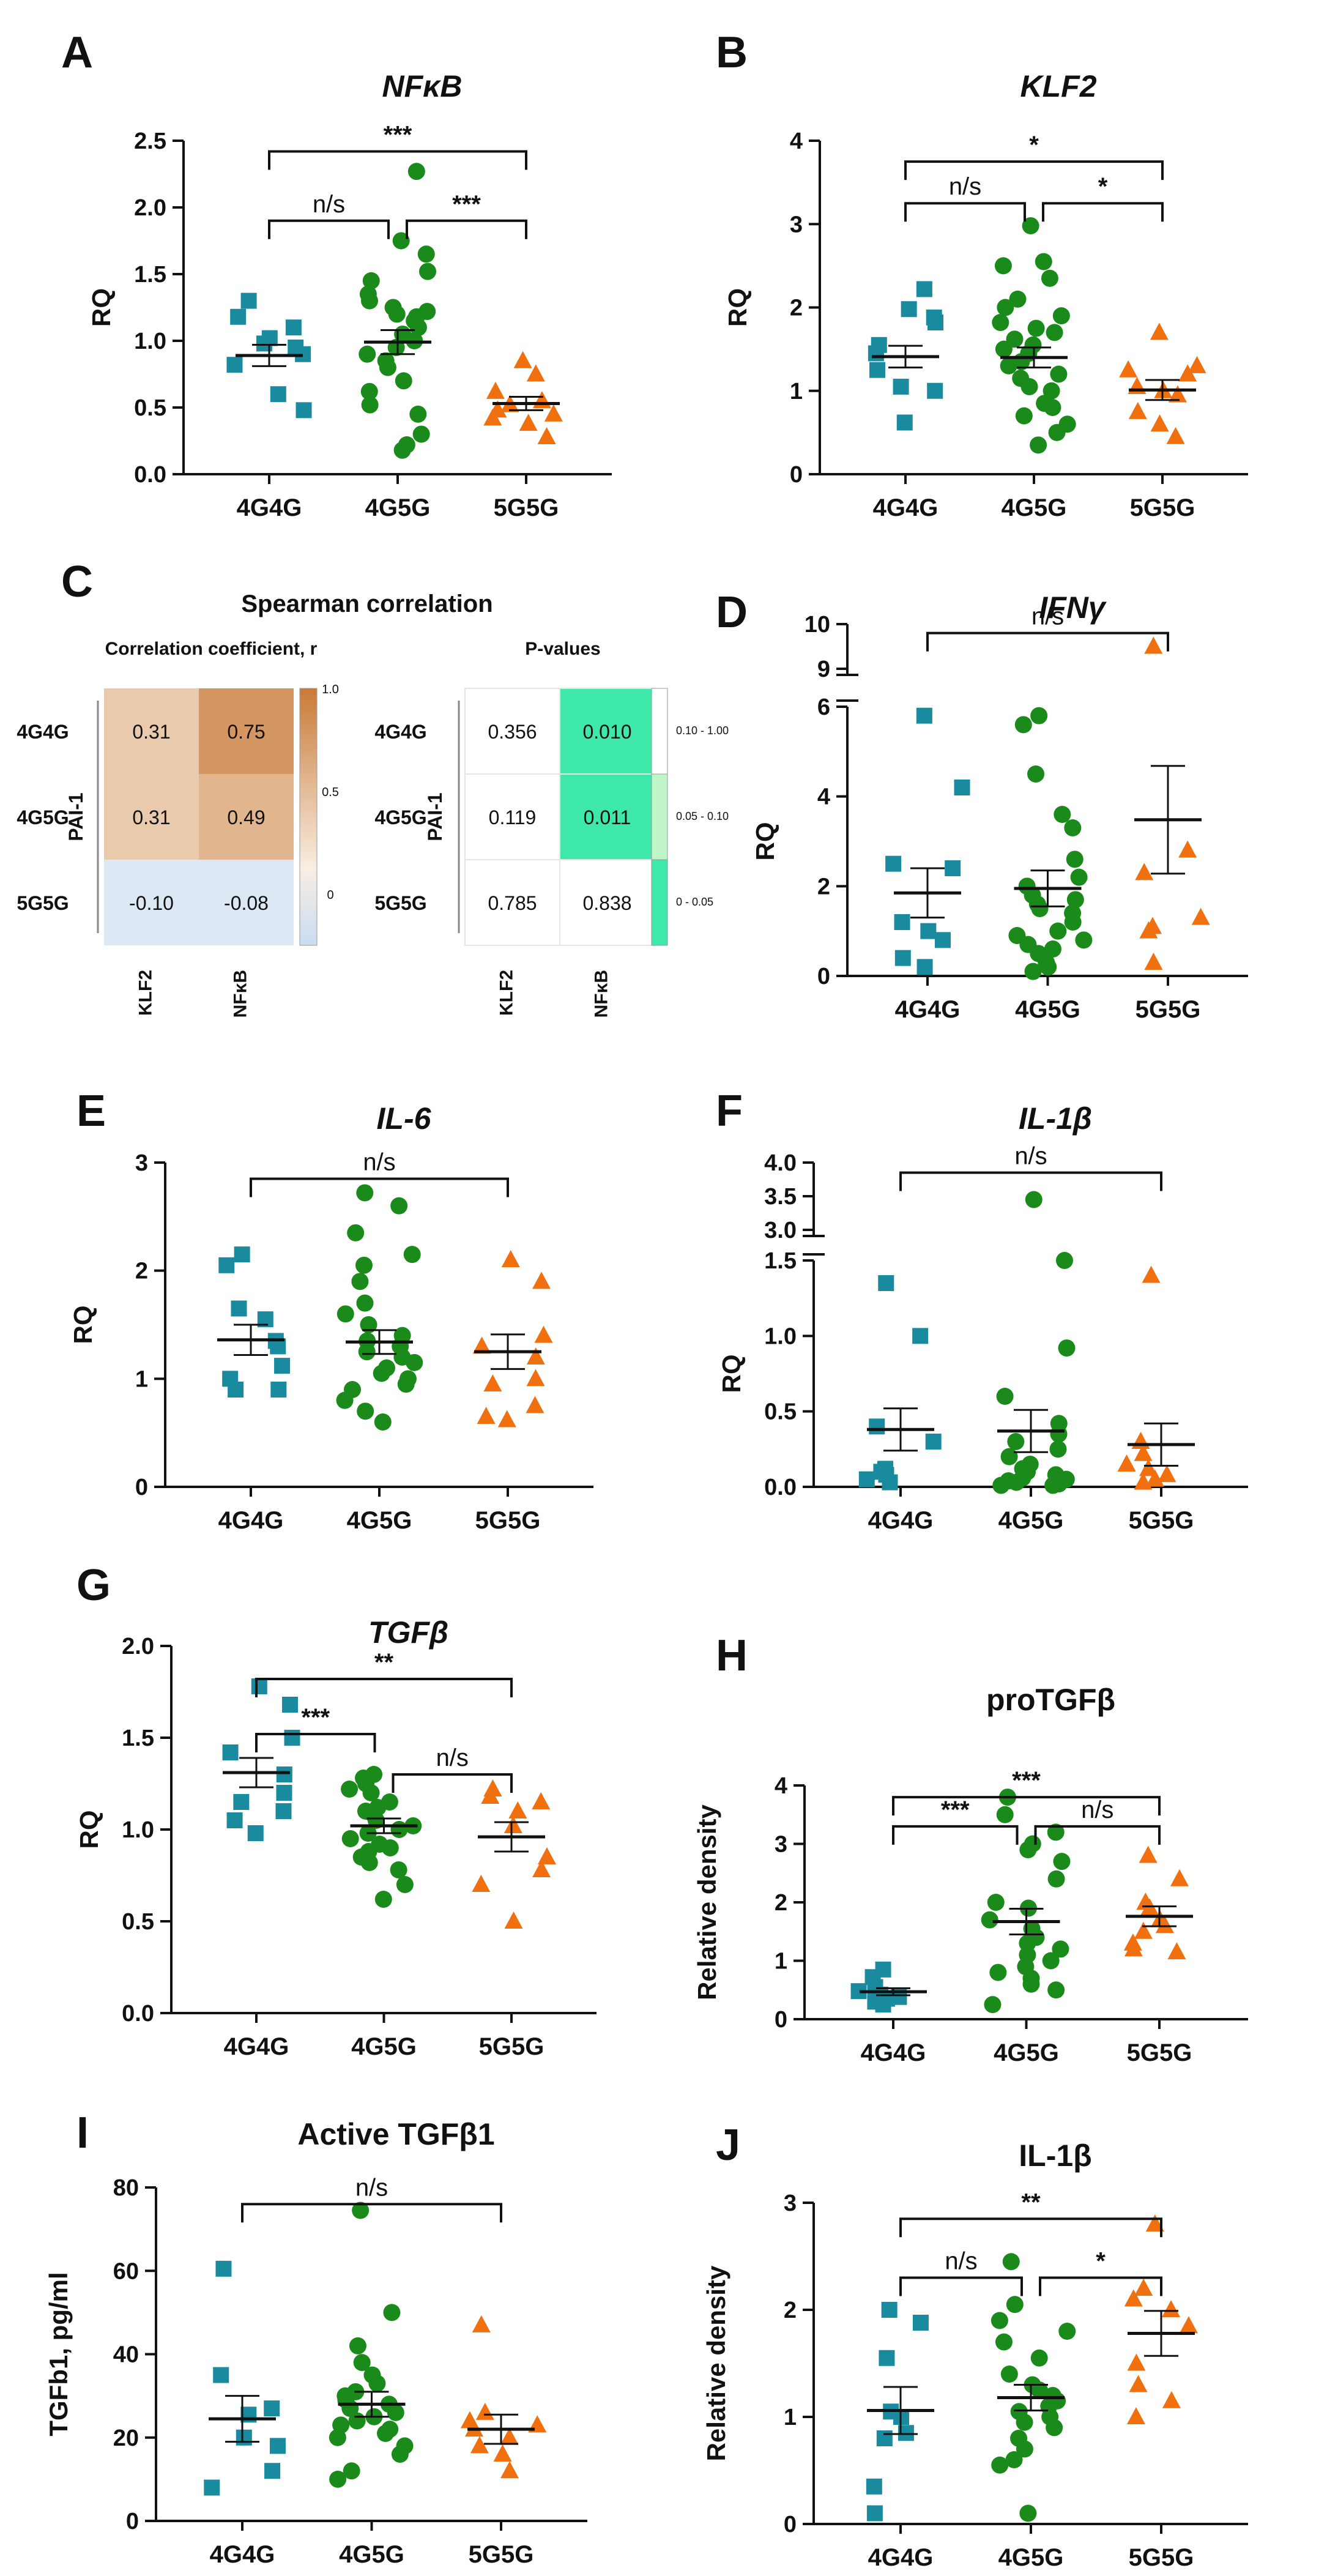 The height and width of the screenshot is (2576, 1327). What do you see at coordinates (141, 1272) in the screenshot?
I see `y-tick-label-E: 2` at bounding box center [141, 1272].